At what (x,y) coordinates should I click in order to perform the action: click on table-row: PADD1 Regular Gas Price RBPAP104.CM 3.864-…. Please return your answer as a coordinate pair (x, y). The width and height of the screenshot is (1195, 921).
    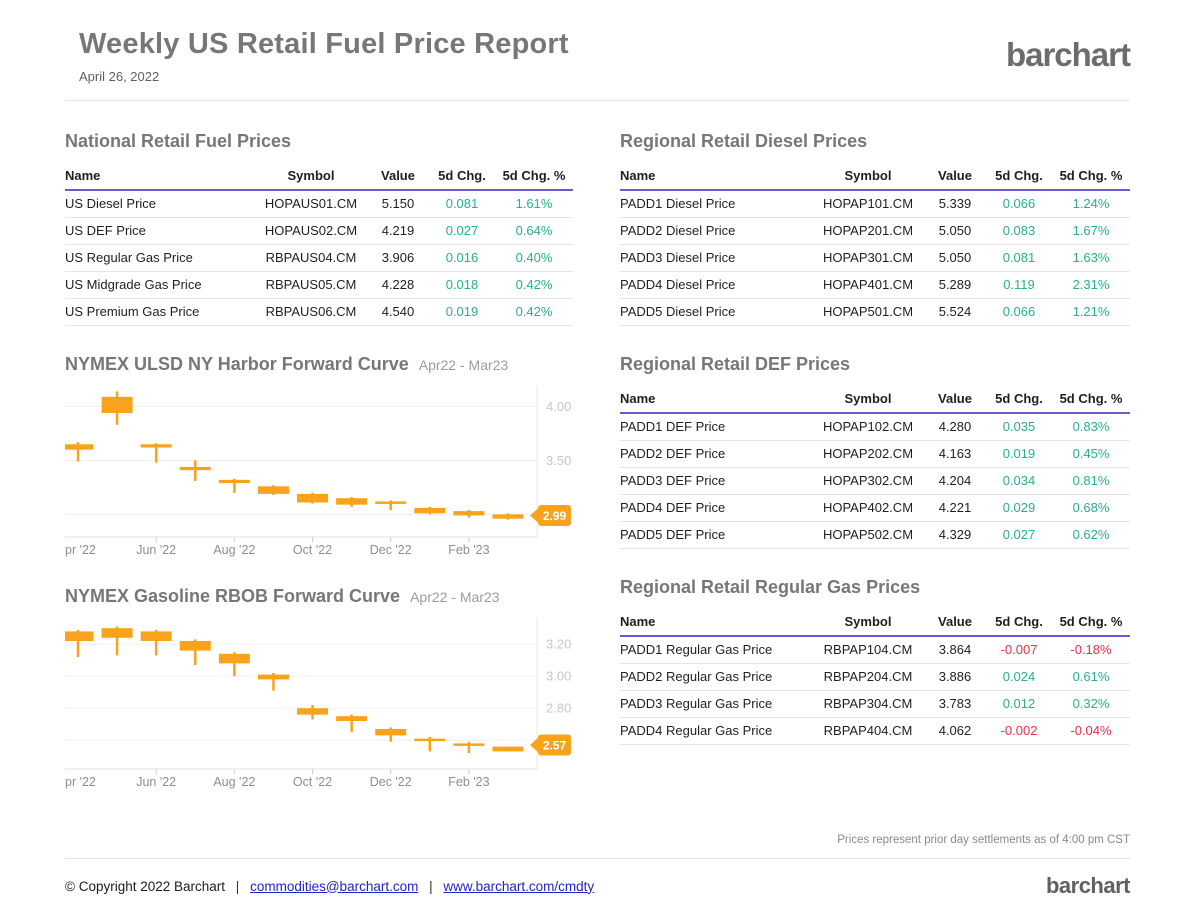
    Looking at the image, I should click on (875, 650).